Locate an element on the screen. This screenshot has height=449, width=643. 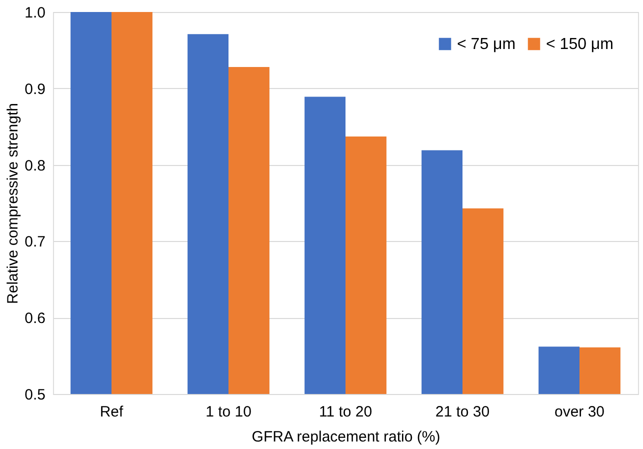
y-tick-label: 1.0 is located at coordinates (35, 13).